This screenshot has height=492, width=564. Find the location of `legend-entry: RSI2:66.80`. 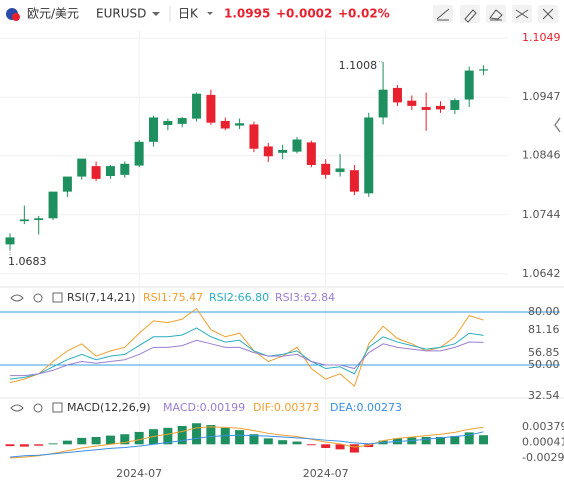

legend-entry: RSI2:66.80 is located at coordinates (239, 297).